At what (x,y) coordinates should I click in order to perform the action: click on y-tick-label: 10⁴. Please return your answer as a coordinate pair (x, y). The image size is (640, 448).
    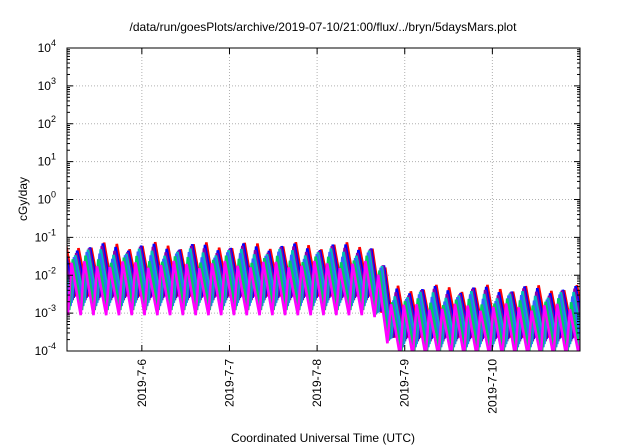
    Looking at the image, I should click on (47, 46).